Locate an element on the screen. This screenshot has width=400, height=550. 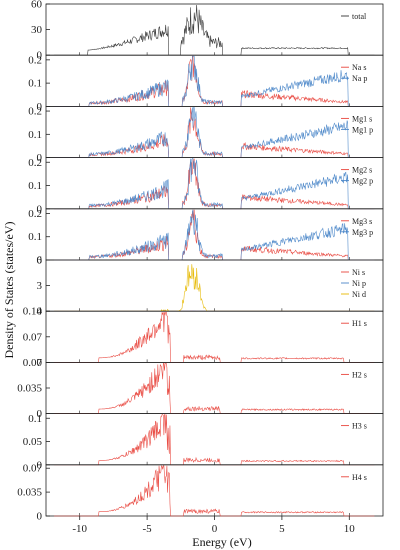
dos-series-h2-s is located at coordinates (214, 388).